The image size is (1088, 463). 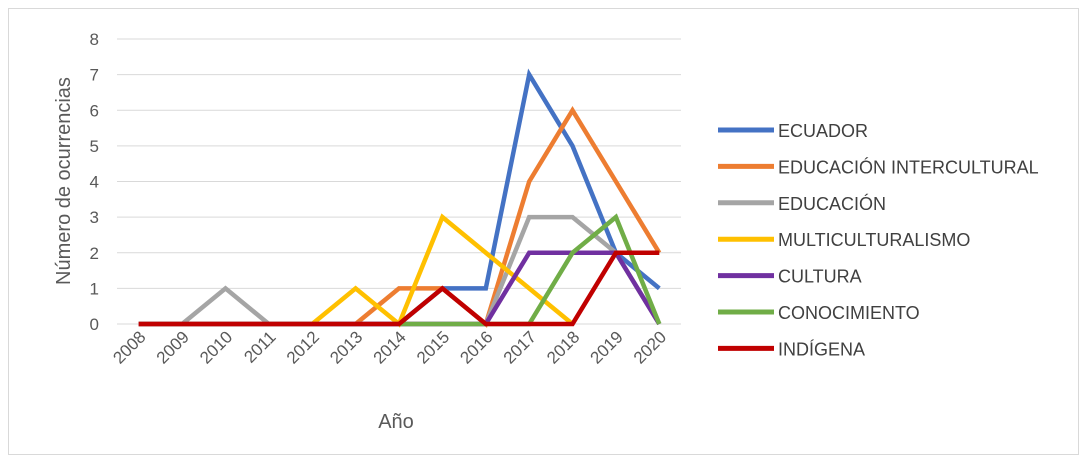 I want to click on y-axis-title: Número de ocurrencias, so click(x=64, y=181).